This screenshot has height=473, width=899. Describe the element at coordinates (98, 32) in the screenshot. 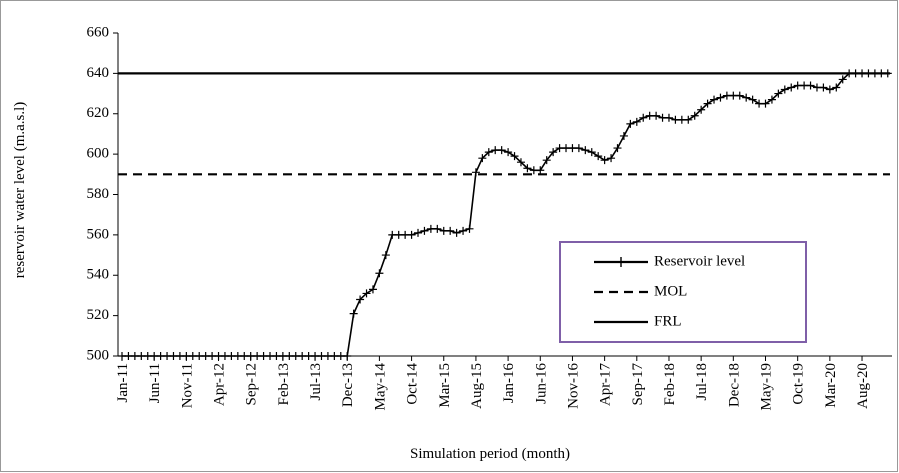

I see `y-tick-label: 660` at that location.